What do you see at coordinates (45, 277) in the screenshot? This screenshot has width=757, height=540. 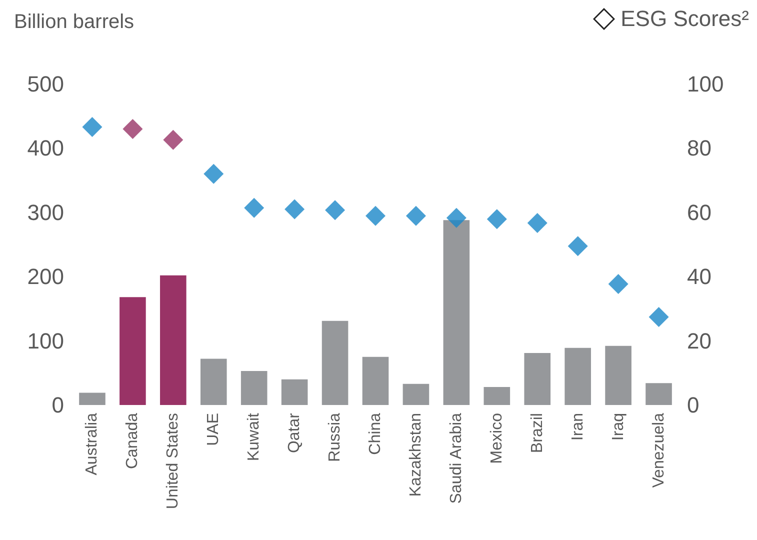 I see `y-tick-label: 200` at bounding box center [45, 277].